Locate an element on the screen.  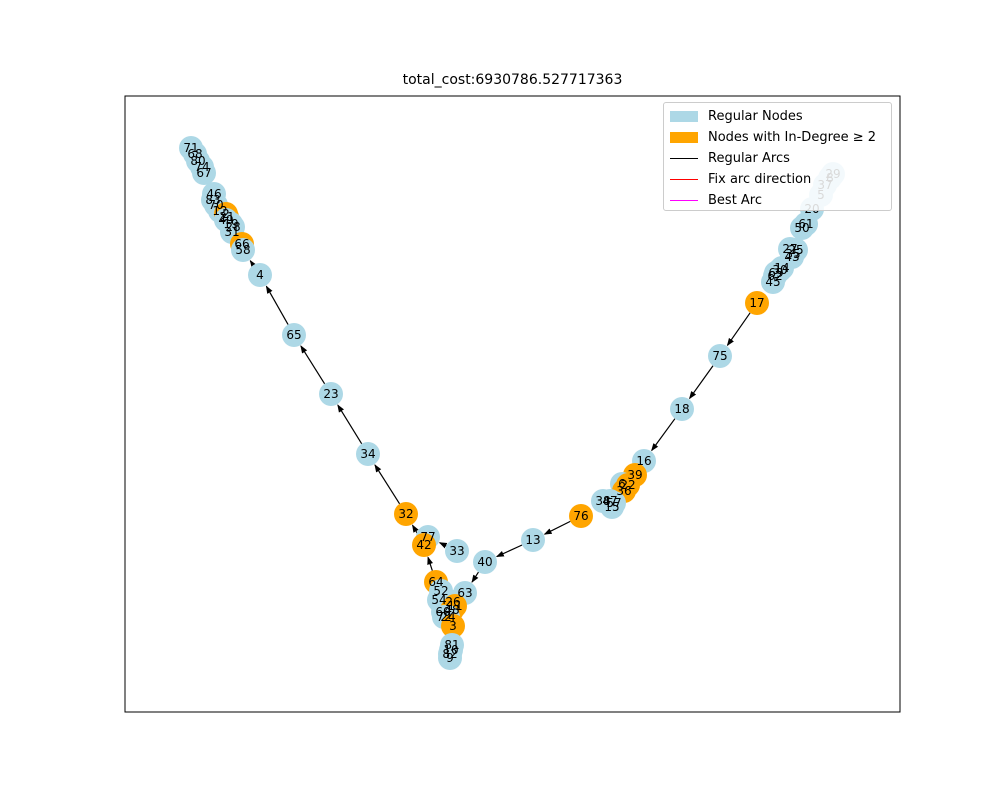
node-label-74: 74 is located at coordinates (201, 167).